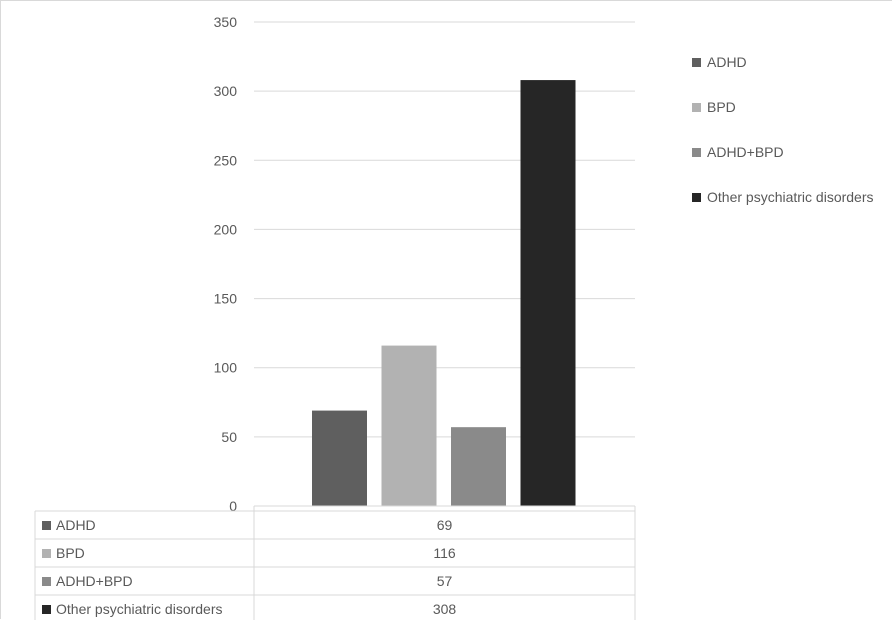 The height and width of the screenshot is (625, 892). I want to click on table-value: 57, so click(445, 581).